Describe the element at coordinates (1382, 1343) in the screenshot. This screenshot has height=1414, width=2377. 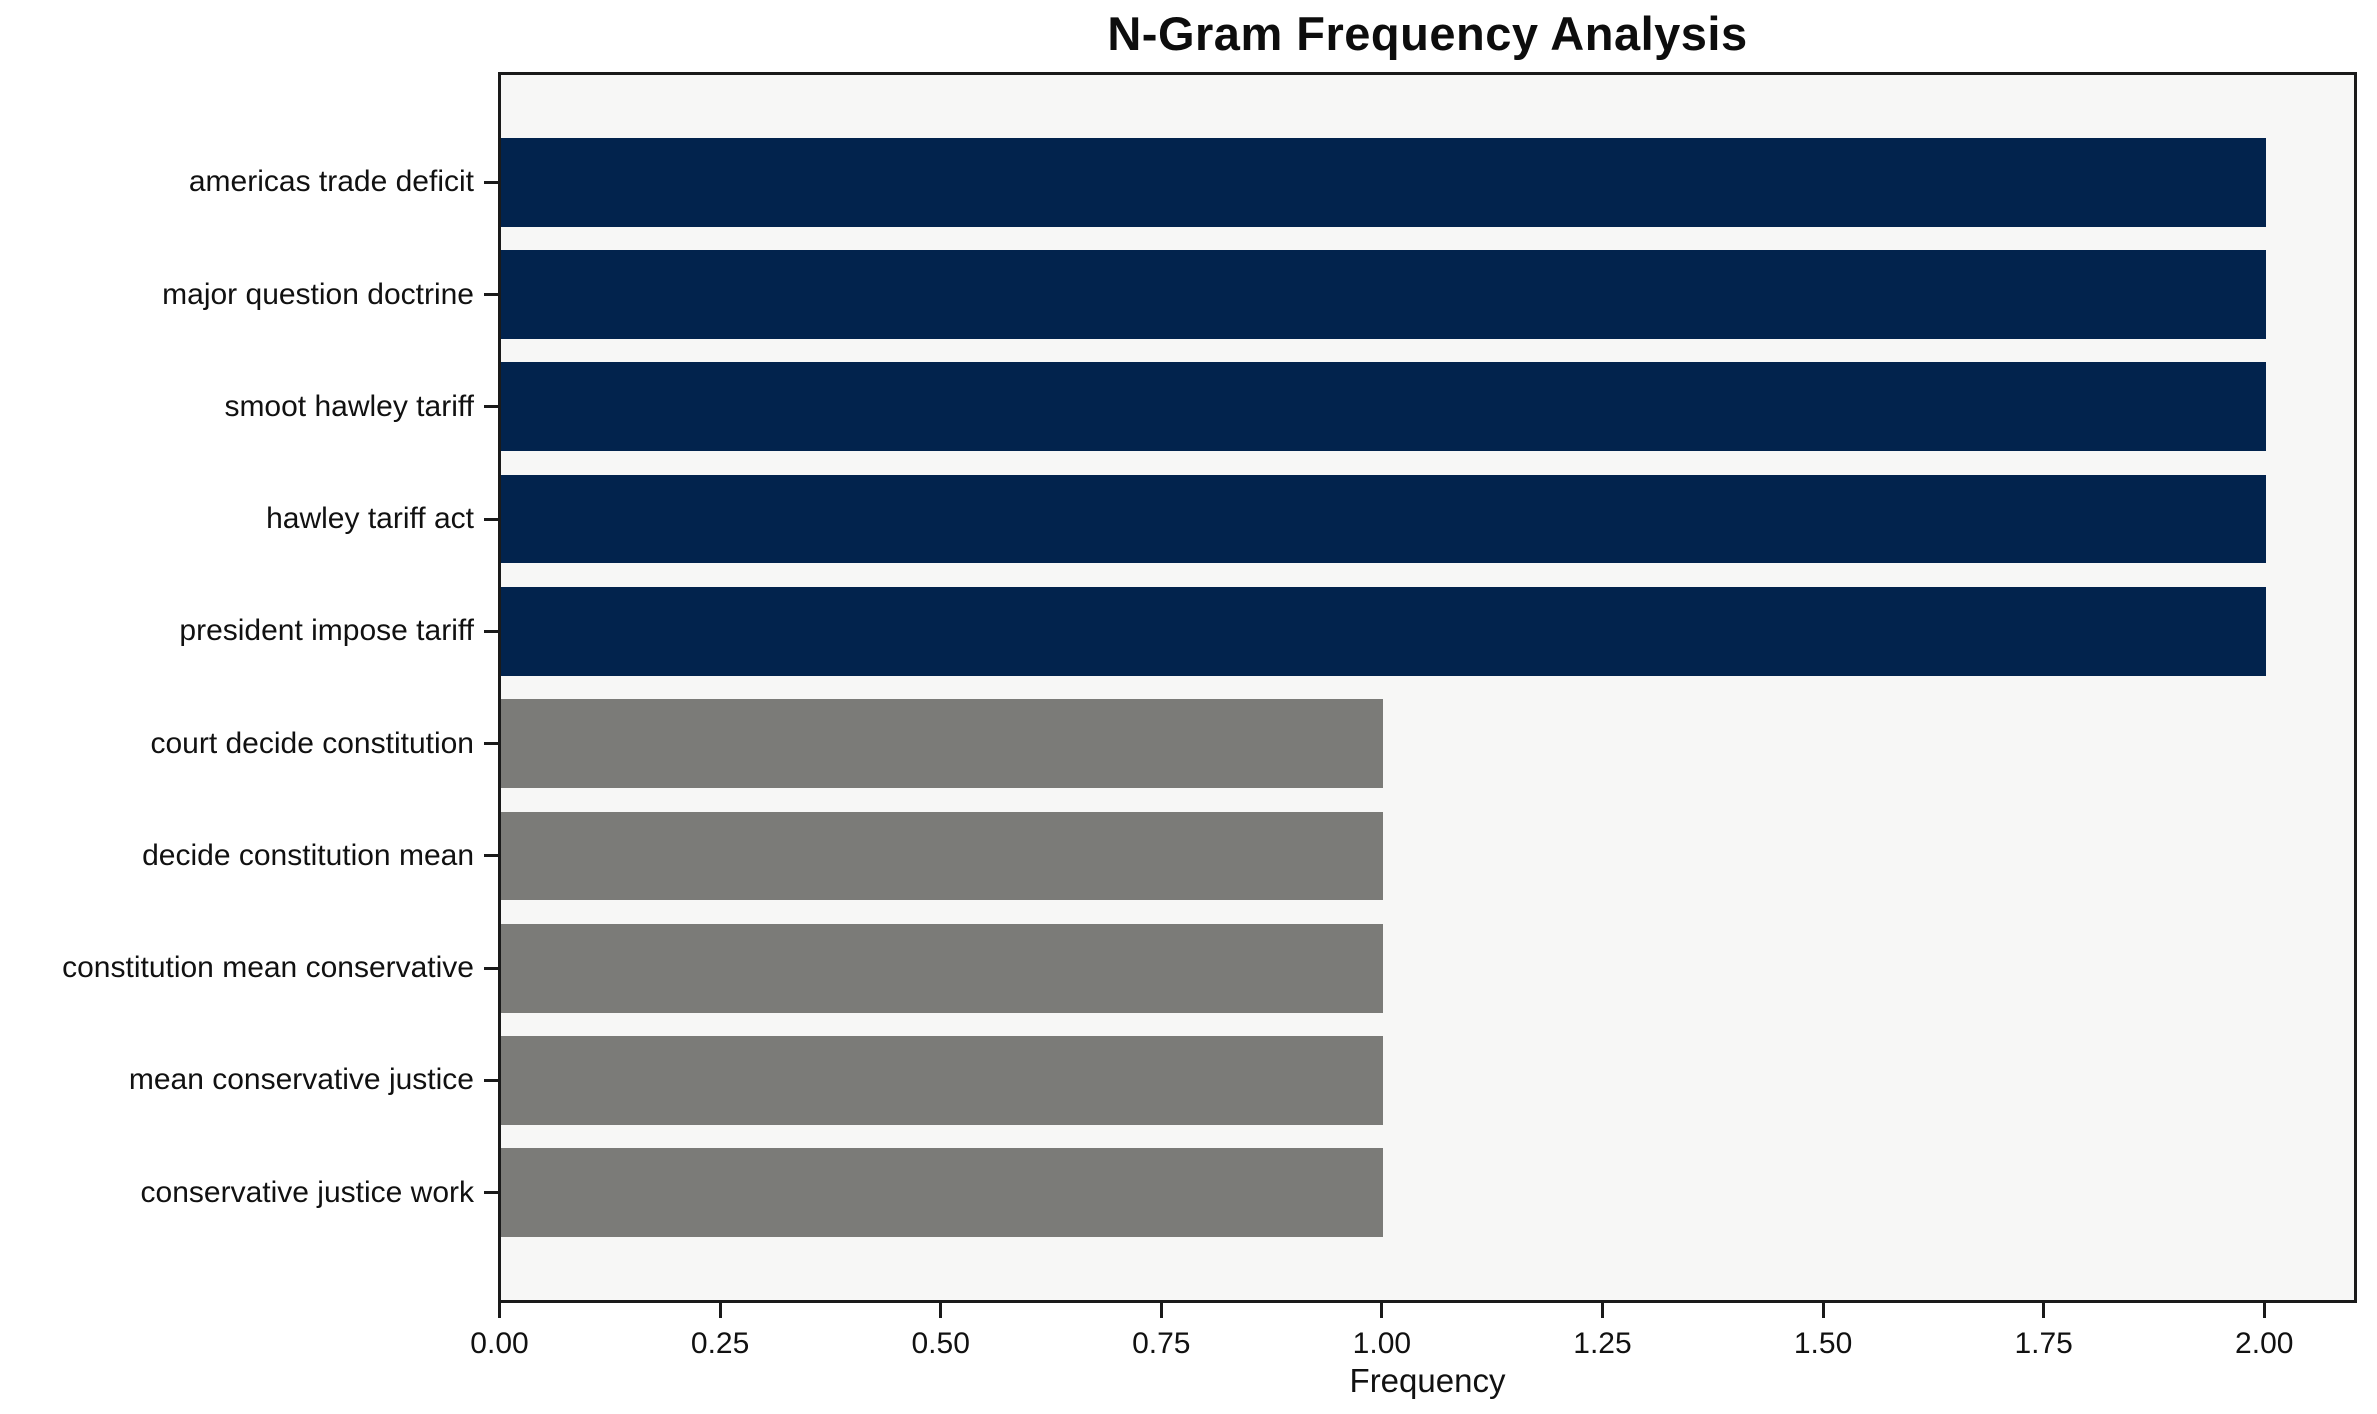
I see `x-tick-label: 1.00` at that location.